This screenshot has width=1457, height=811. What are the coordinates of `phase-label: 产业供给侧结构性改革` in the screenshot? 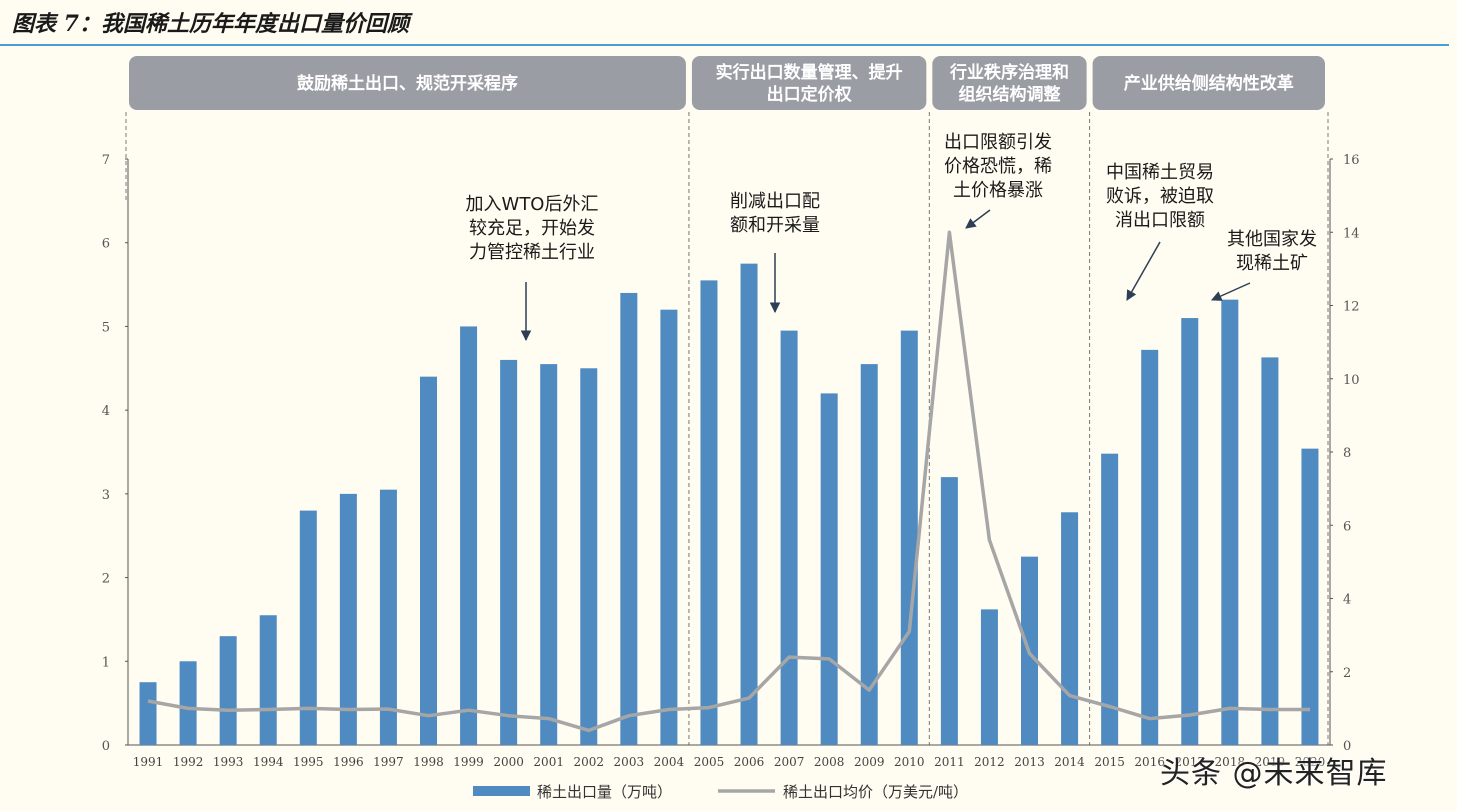 It's located at (1209, 83).